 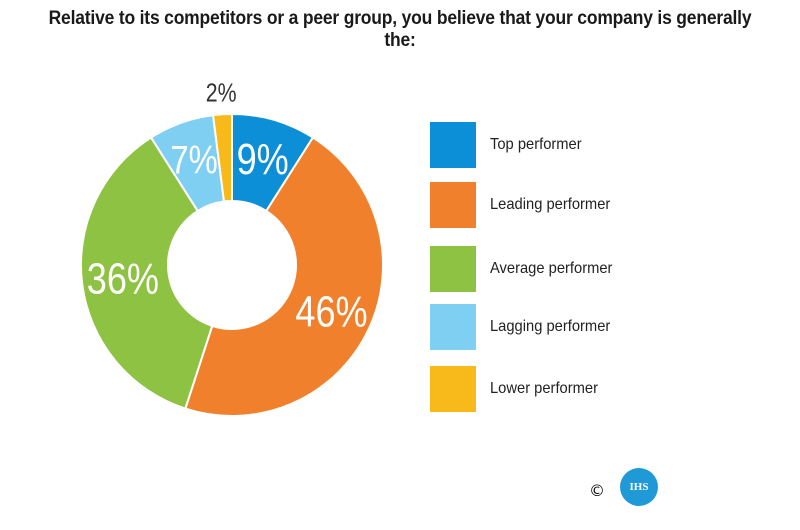 I want to click on slice-leading-performer, so click(x=284, y=276).